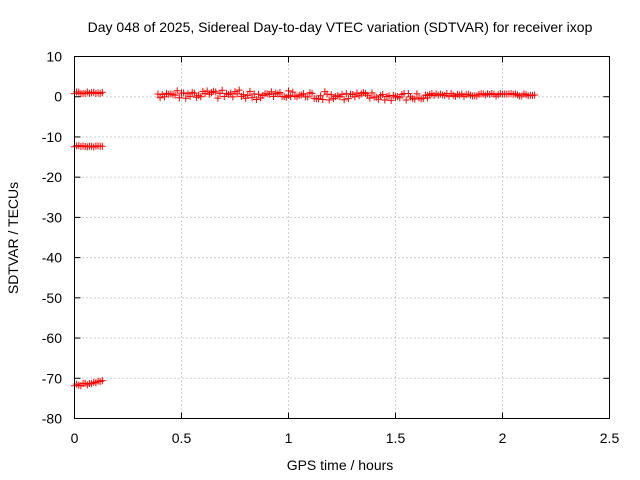 This screenshot has height=480, width=640. What do you see at coordinates (52, 298) in the screenshot?
I see `y-tick-label: -50` at bounding box center [52, 298].